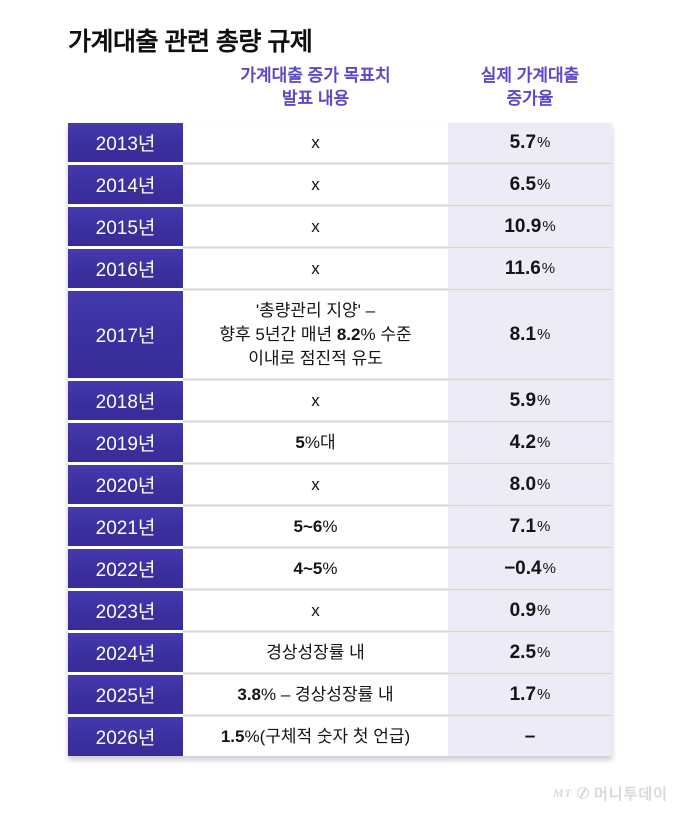 Image resolution: width=680 pixels, height=816 pixels. Describe the element at coordinates (530, 334) in the screenshot. I see `actual-rate-cell: 8.1%` at that location.